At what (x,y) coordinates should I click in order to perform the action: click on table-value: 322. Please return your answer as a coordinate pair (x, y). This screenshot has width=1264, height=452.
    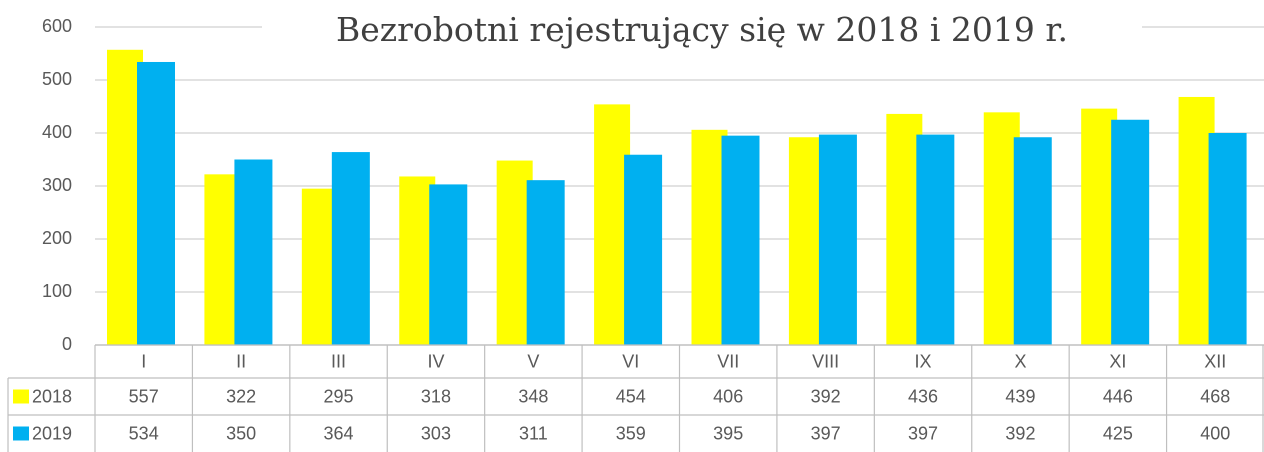
    Looking at the image, I should click on (241, 396).